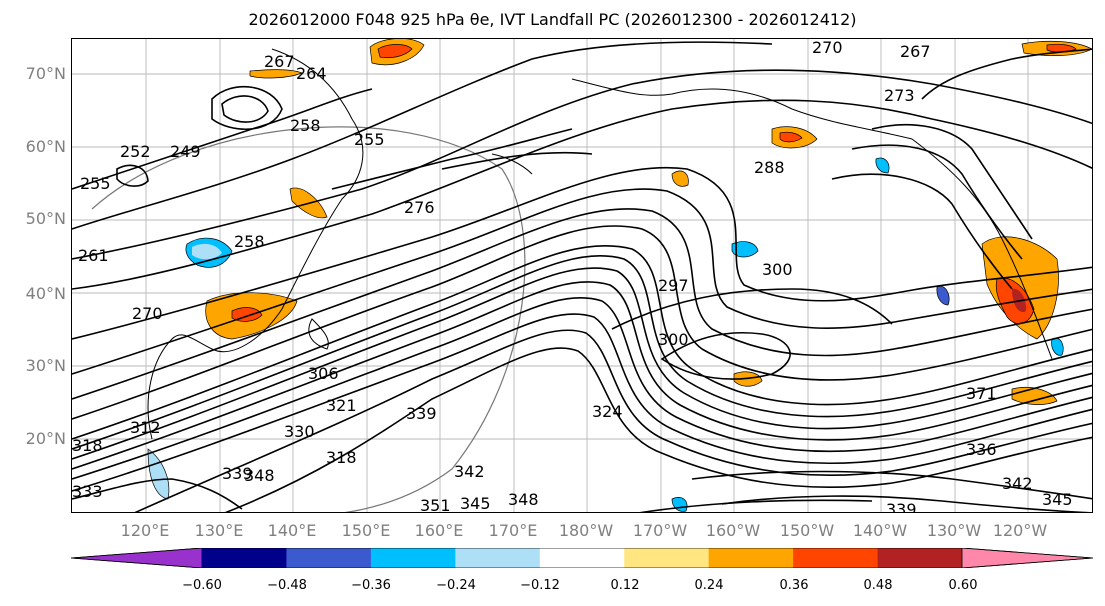 The width and height of the screenshot is (1105, 606). Describe the element at coordinates (586, 530) in the screenshot. I see `lon-label-180w: 180°W` at that location.